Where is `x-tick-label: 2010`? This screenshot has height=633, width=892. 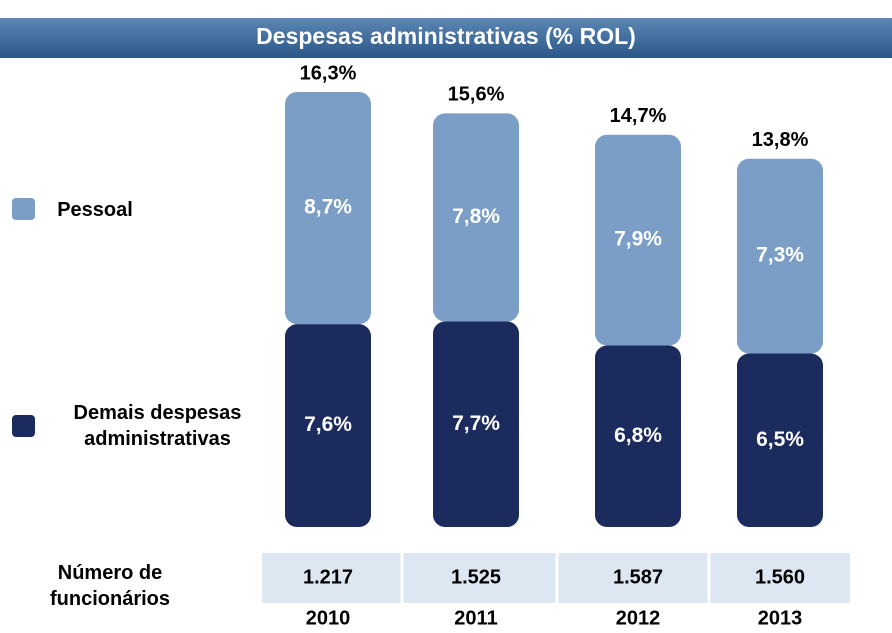
x-tick-label: 2010 is located at coordinates (328, 618).